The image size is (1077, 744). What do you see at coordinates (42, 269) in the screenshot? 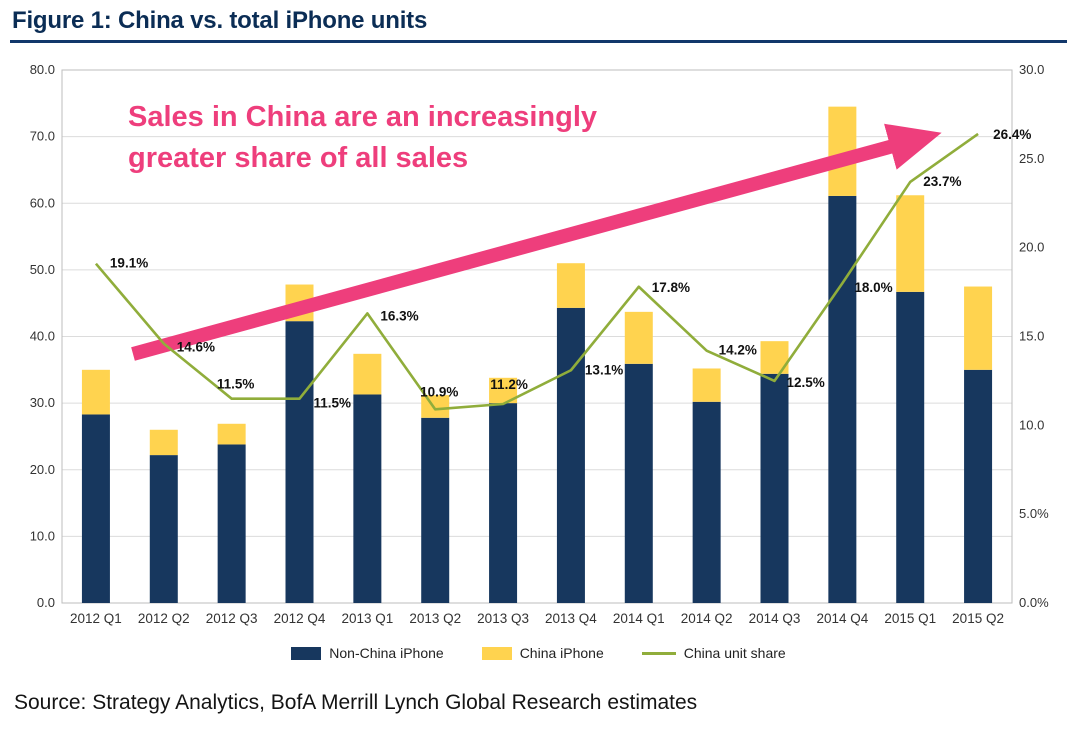
I see `left-axis-tick-label: 50.0` at bounding box center [42, 269].